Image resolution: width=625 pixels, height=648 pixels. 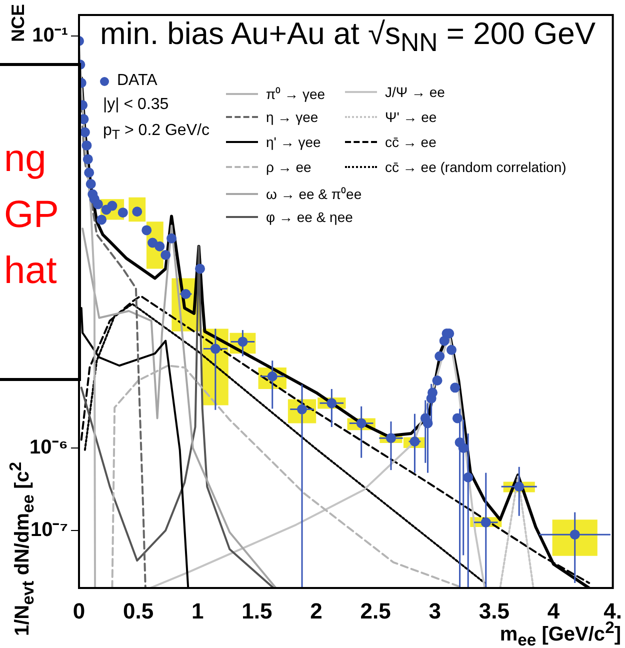 I want to click on legend-label: Ψ' → ee, so click(x=411, y=117).